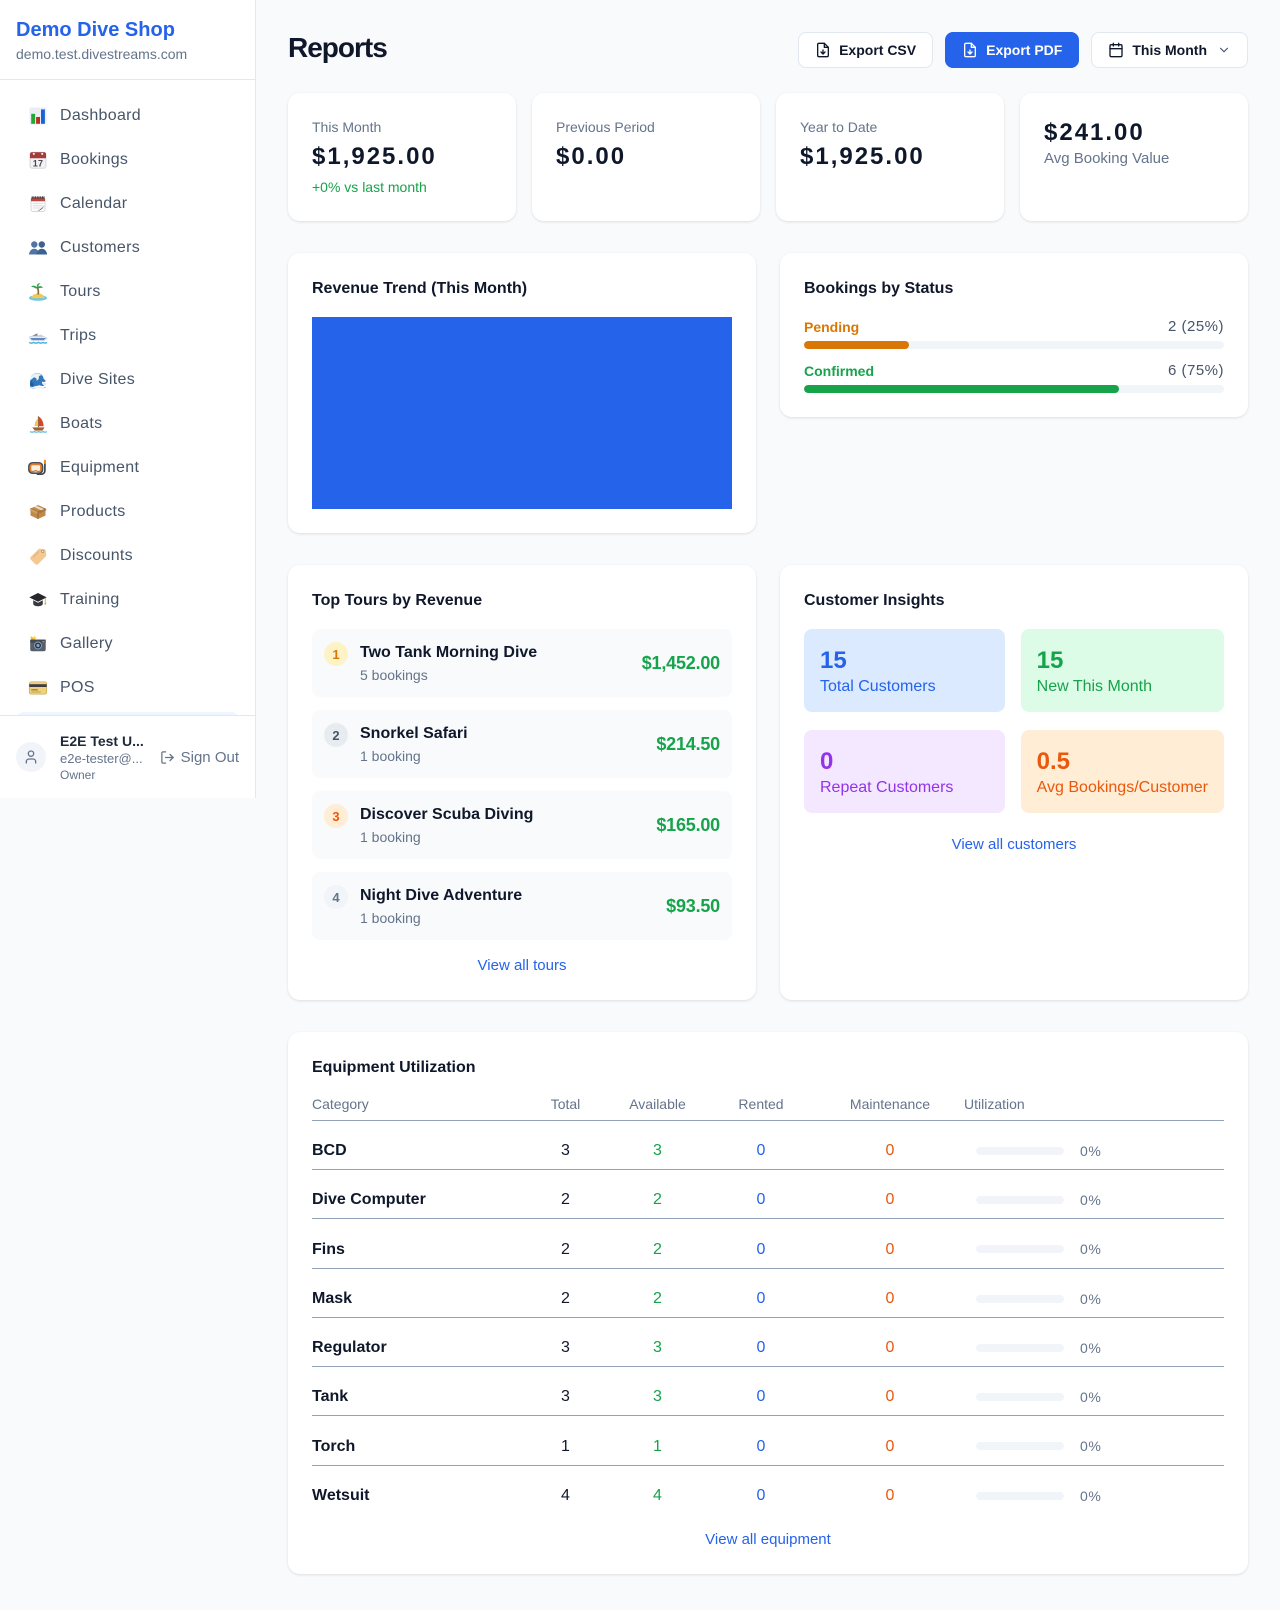 Image resolution: width=1280 pixels, height=1610 pixels. I want to click on svg-text: 17, so click(38, 163).